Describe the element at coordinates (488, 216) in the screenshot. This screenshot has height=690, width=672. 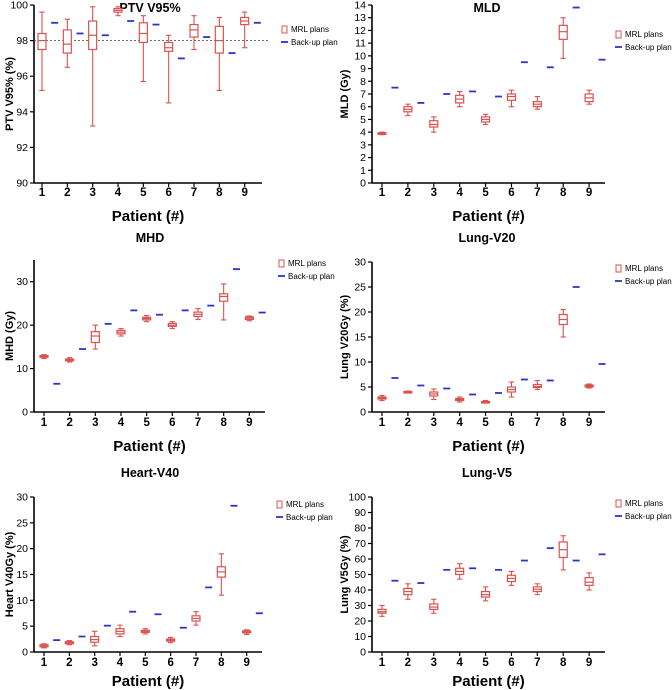
I see `x-axis-label: Patient (#)` at that location.